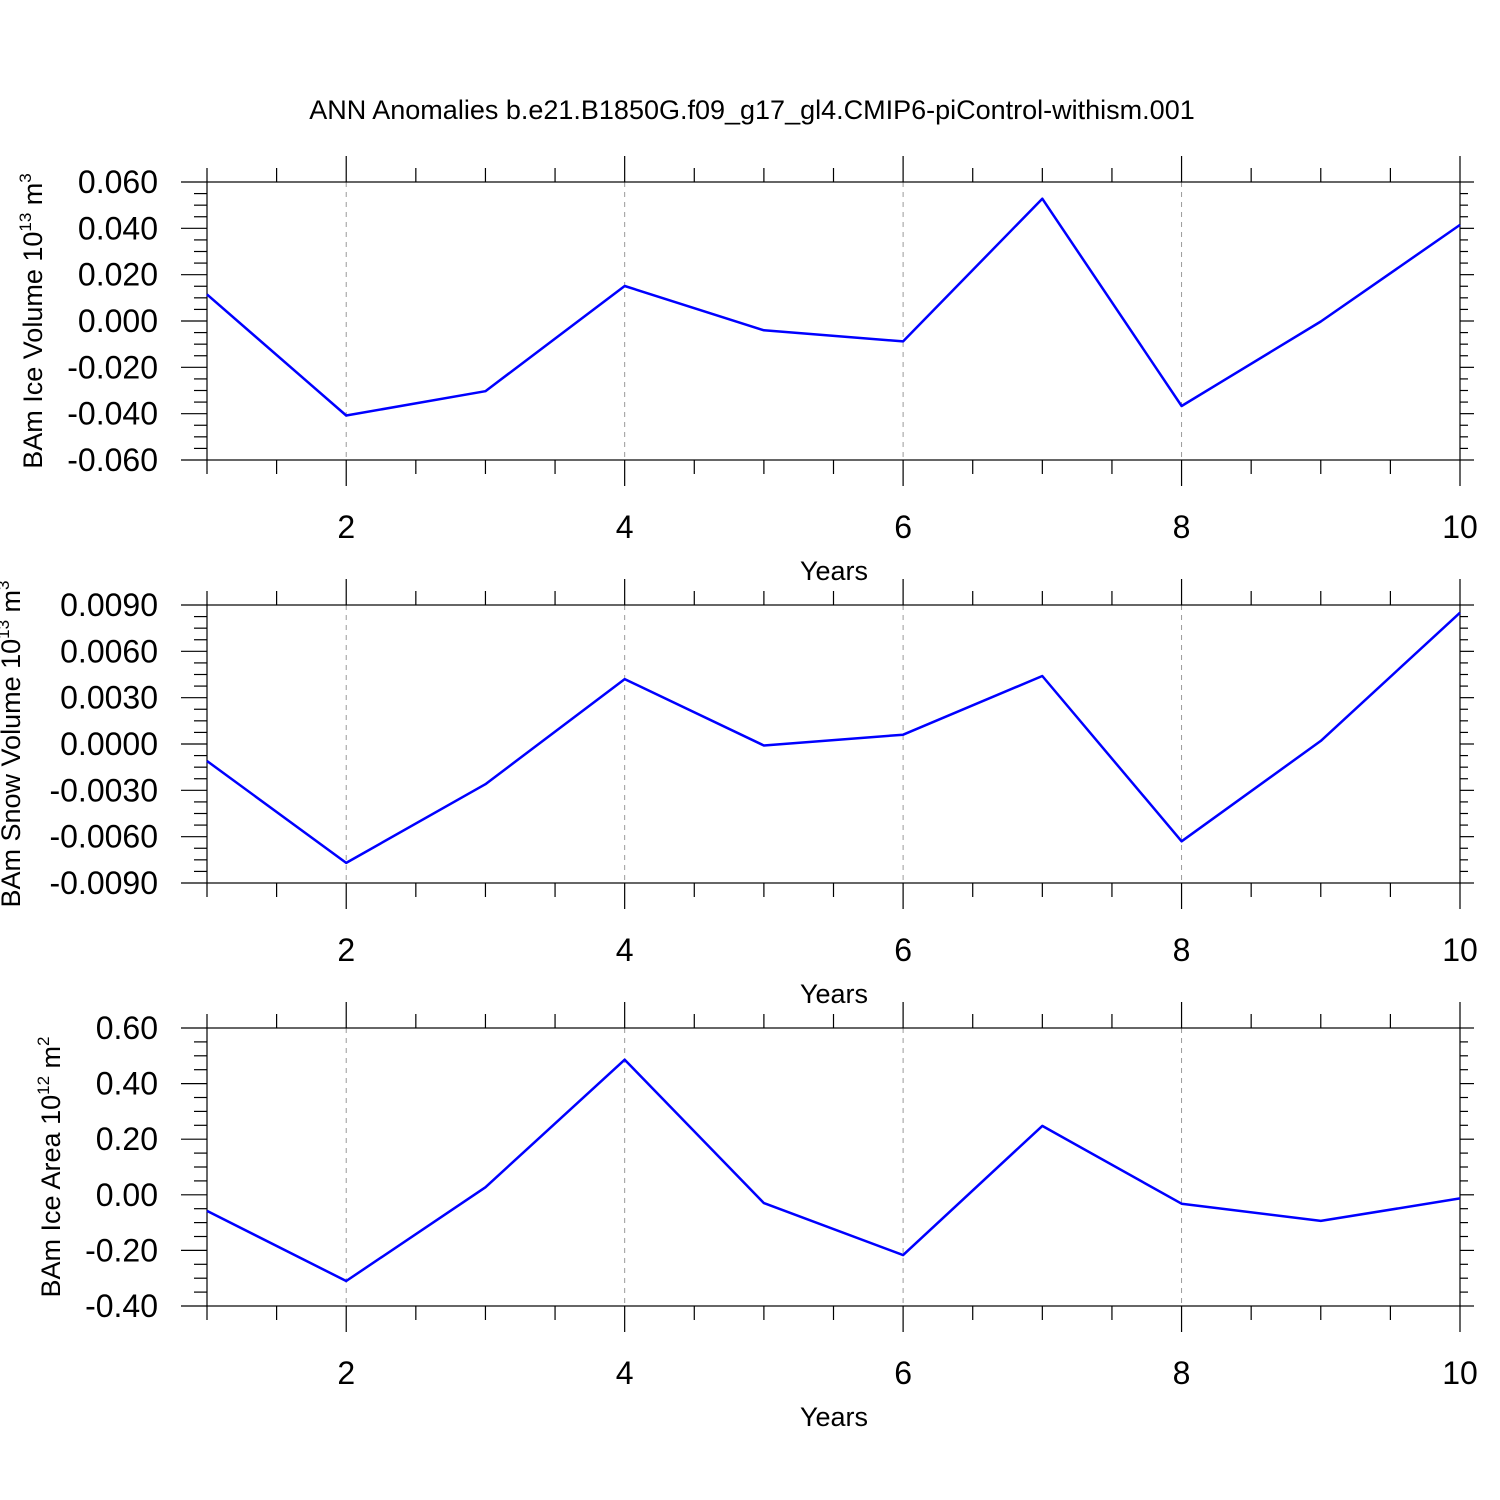 This screenshot has height=1500, width=1500. I want to click on y-tick-label: 0.0090, so click(109, 605).